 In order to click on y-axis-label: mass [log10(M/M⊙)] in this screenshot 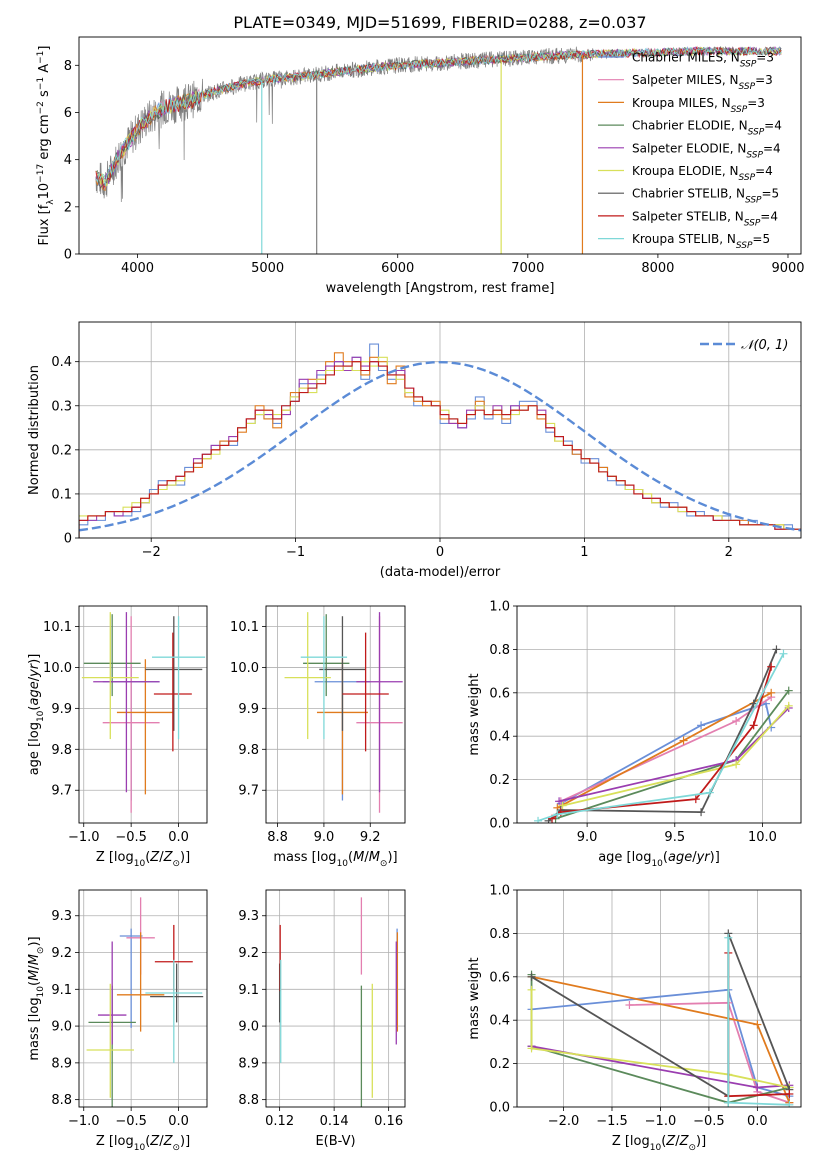, I will do `click(36, 998)`.